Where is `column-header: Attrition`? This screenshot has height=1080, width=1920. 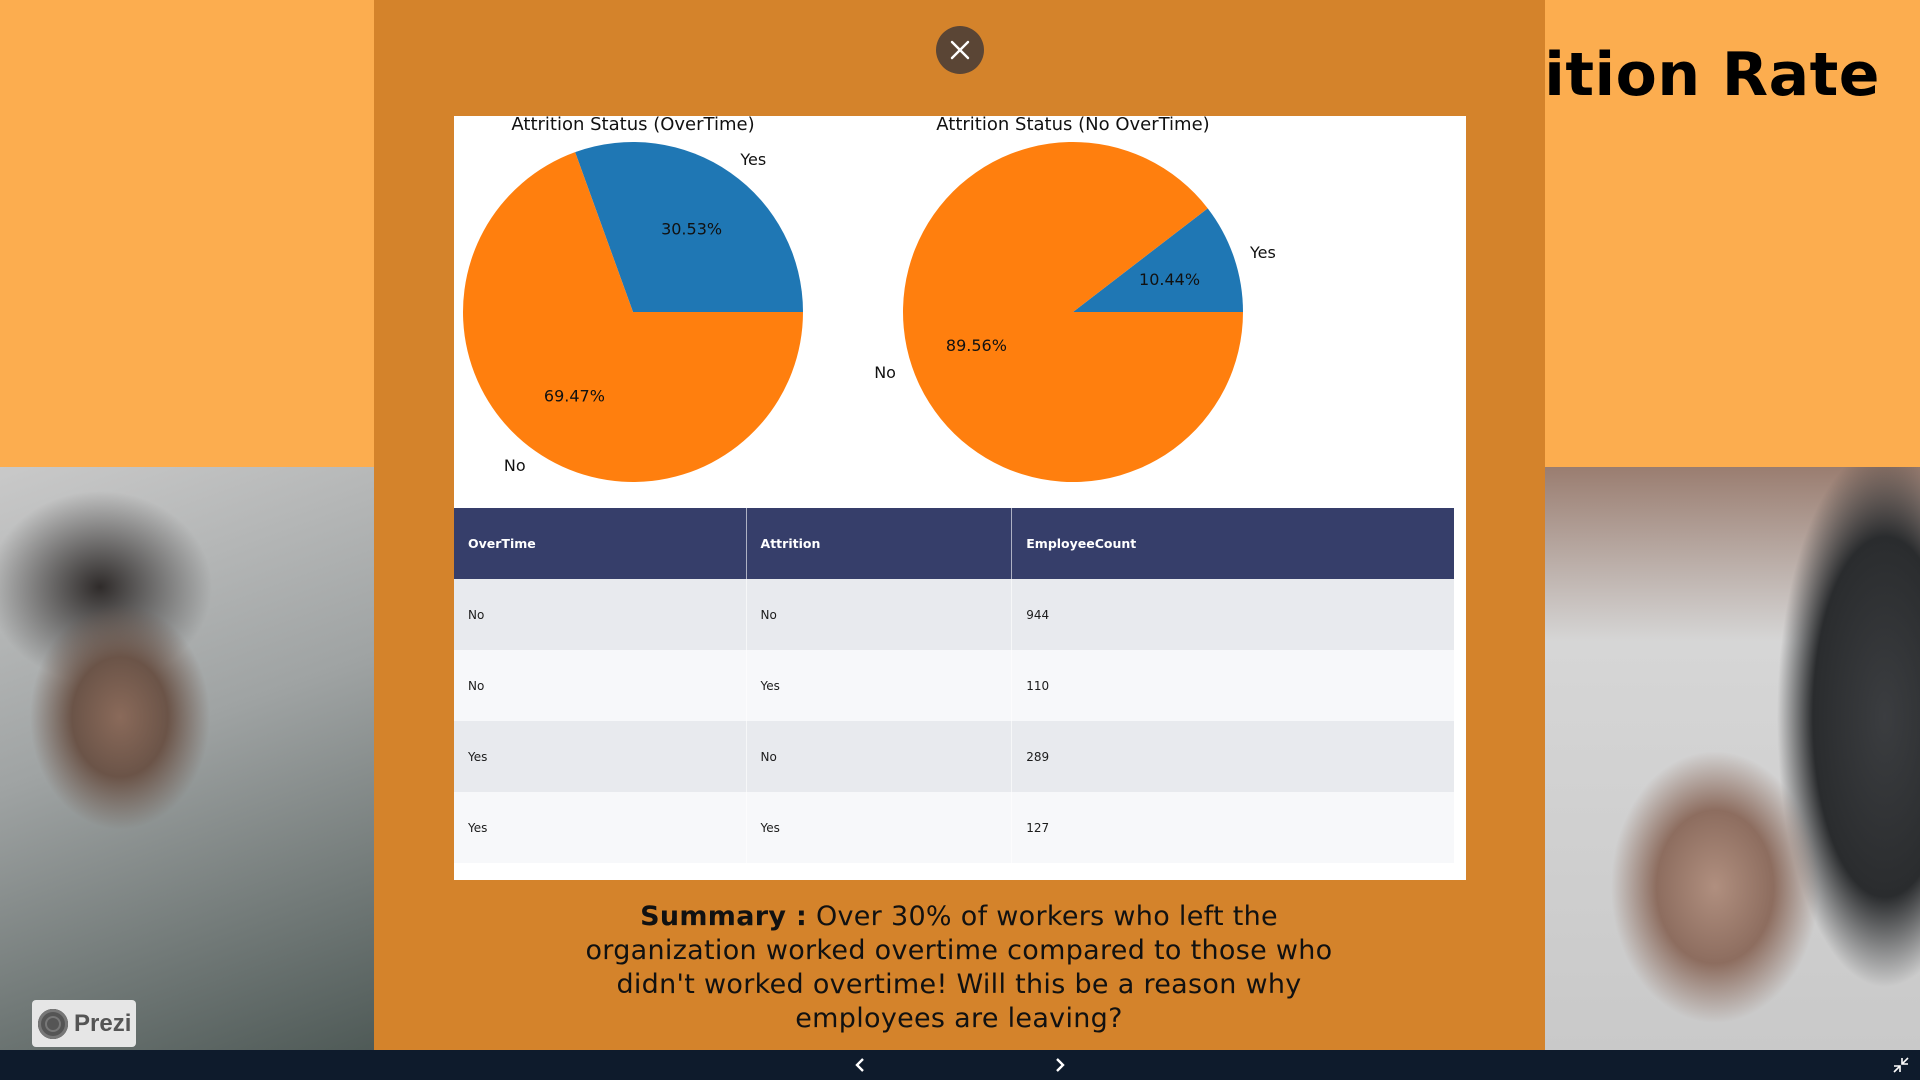 column-header: Attrition is located at coordinates (878, 543).